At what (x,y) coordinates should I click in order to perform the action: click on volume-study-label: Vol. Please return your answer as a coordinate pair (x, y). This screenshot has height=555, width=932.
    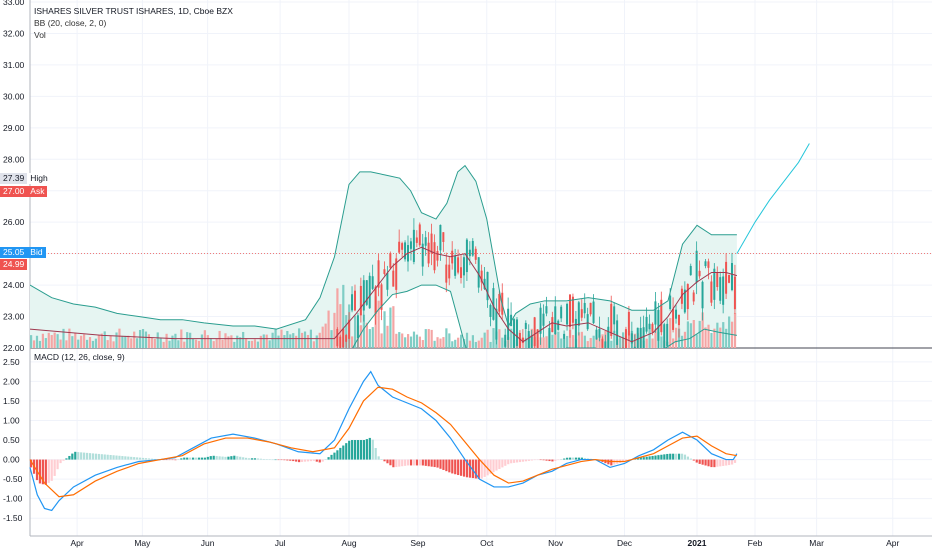
    Looking at the image, I should click on (40, 35).